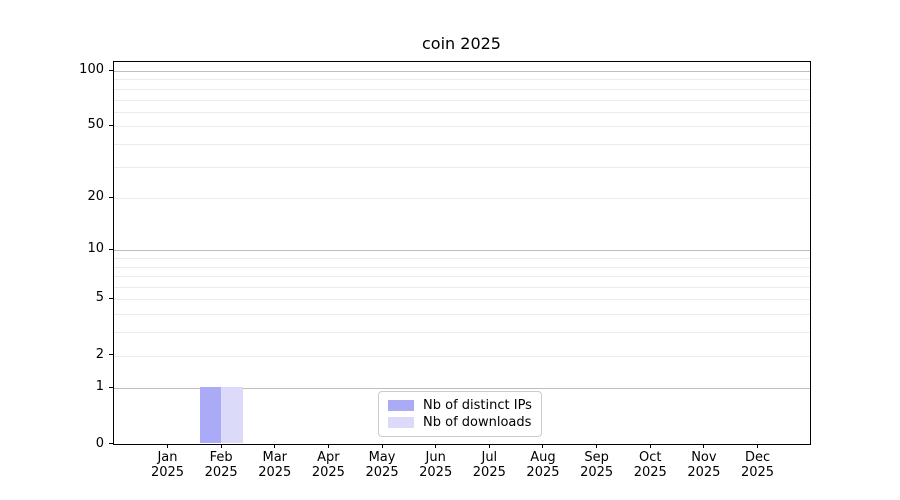 The height and width of the screenshot is (500, 900). What do you see at coordinates (95, 197) in the screenshot?
I see `y-tick-label: 20` at bounding box center [95, 197].